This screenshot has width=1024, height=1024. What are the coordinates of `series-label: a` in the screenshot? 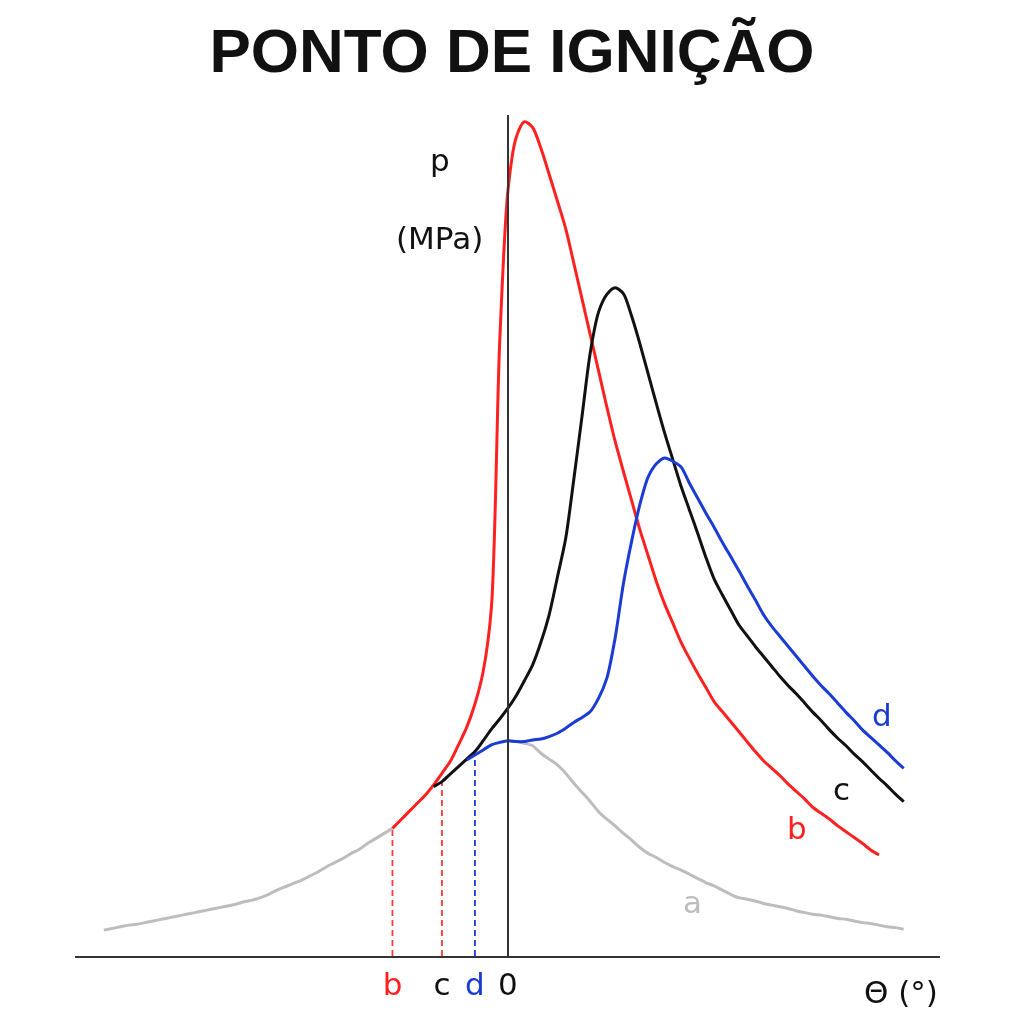 It's located at (692, 902).